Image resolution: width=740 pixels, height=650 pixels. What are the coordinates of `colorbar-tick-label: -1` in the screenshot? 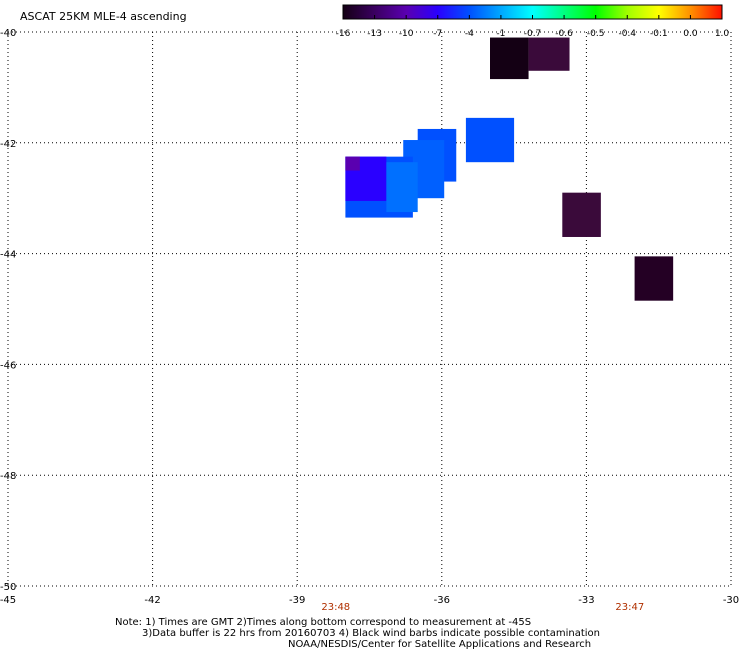 It's located at (500, 34).